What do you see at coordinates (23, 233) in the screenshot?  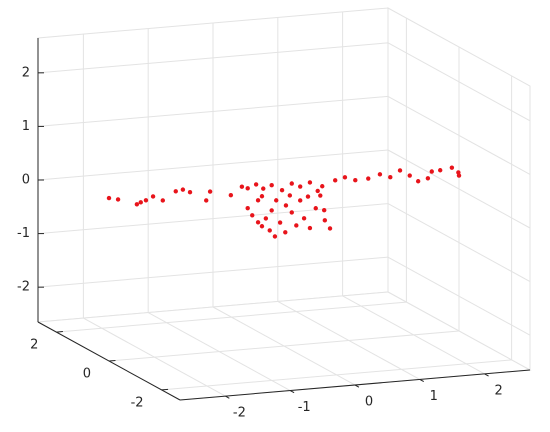 I see `z-tick-label: -1` at bounding box center [23, 233].